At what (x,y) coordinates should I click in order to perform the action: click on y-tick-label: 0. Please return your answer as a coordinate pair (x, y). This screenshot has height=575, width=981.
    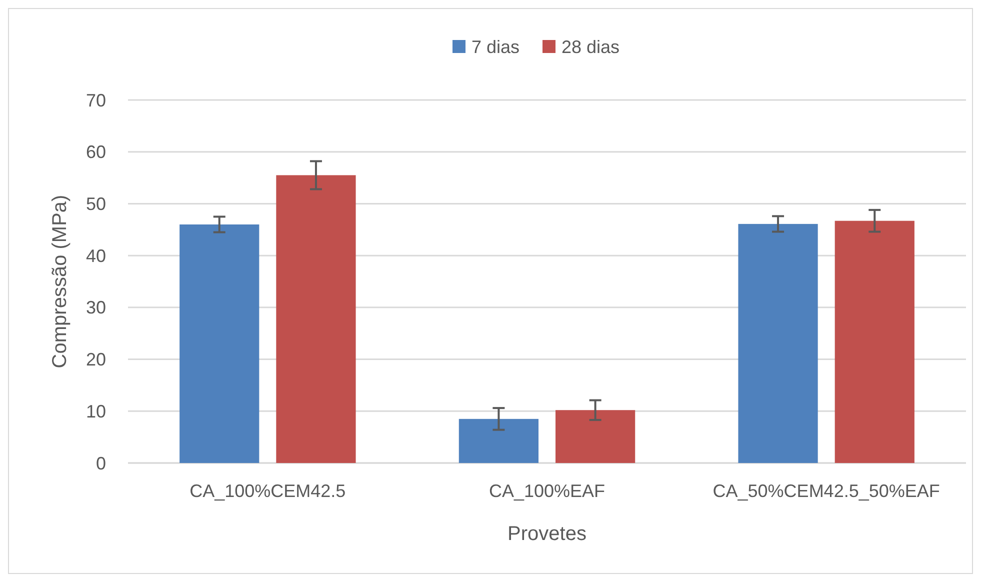
    Looking at the image, I should click on (101, 463).